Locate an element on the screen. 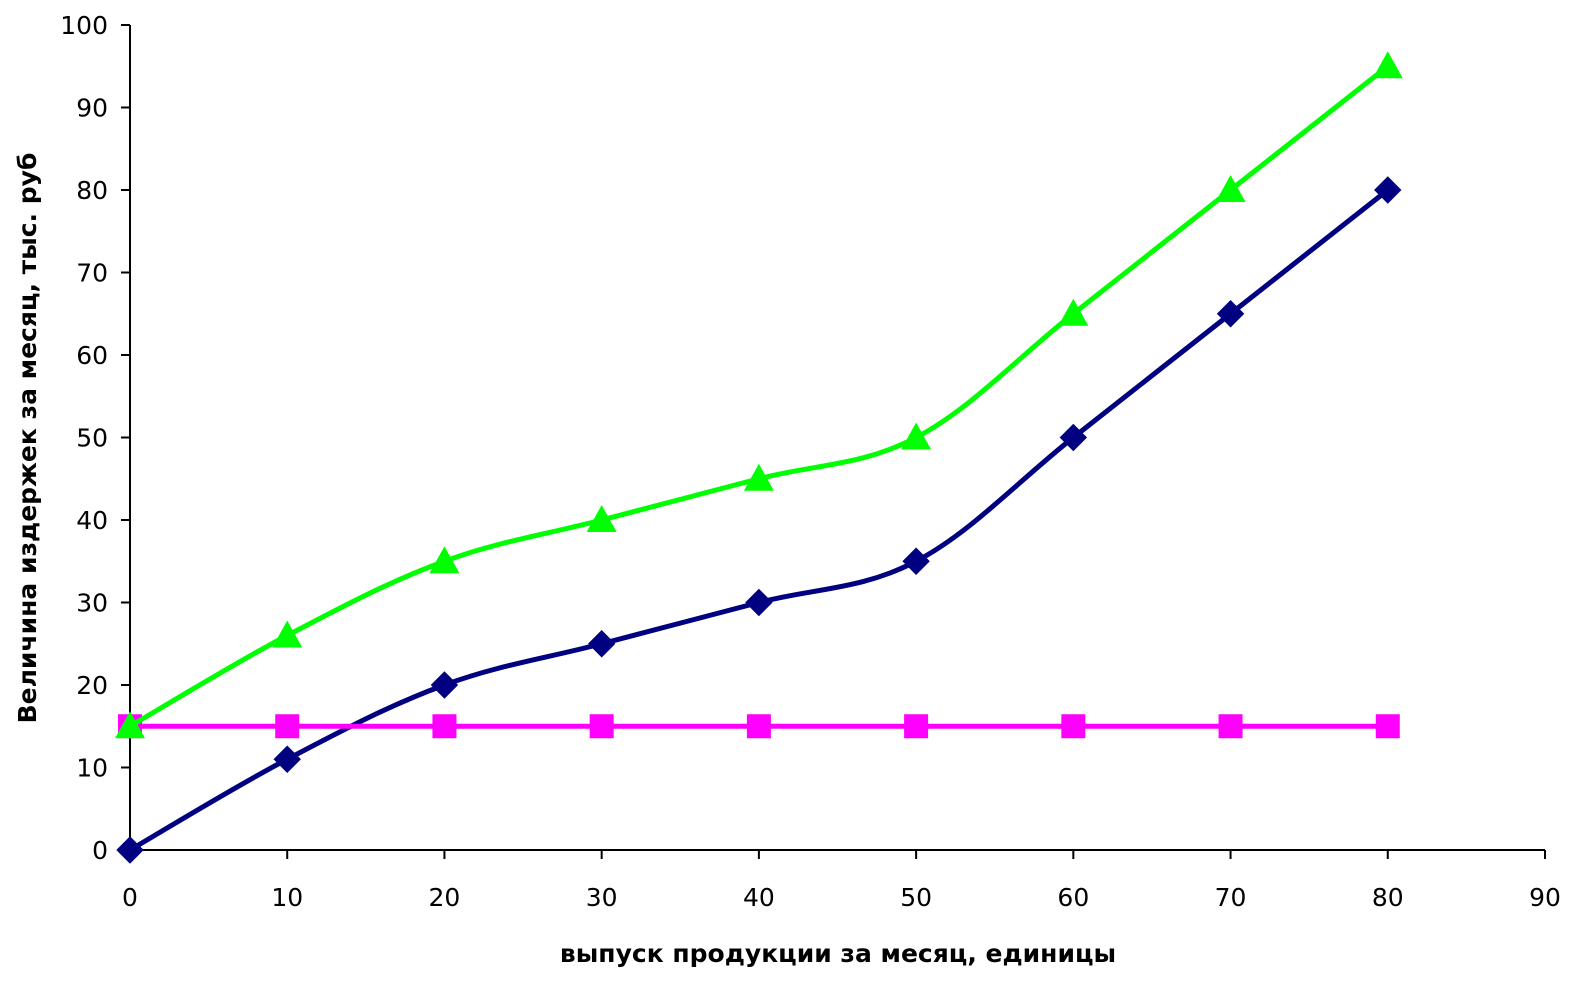 The width and height of the screenshot is (1581, 984). y-axis-title: Величина издержек за месяц, тыс. руб is located at coordinates (27, 438).